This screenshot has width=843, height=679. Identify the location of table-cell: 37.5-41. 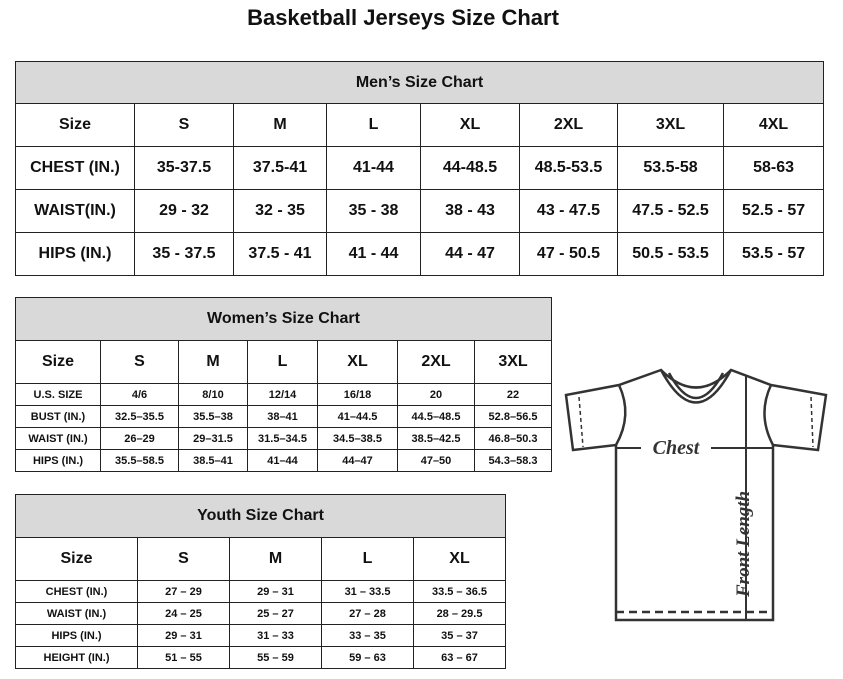
(280, 168).